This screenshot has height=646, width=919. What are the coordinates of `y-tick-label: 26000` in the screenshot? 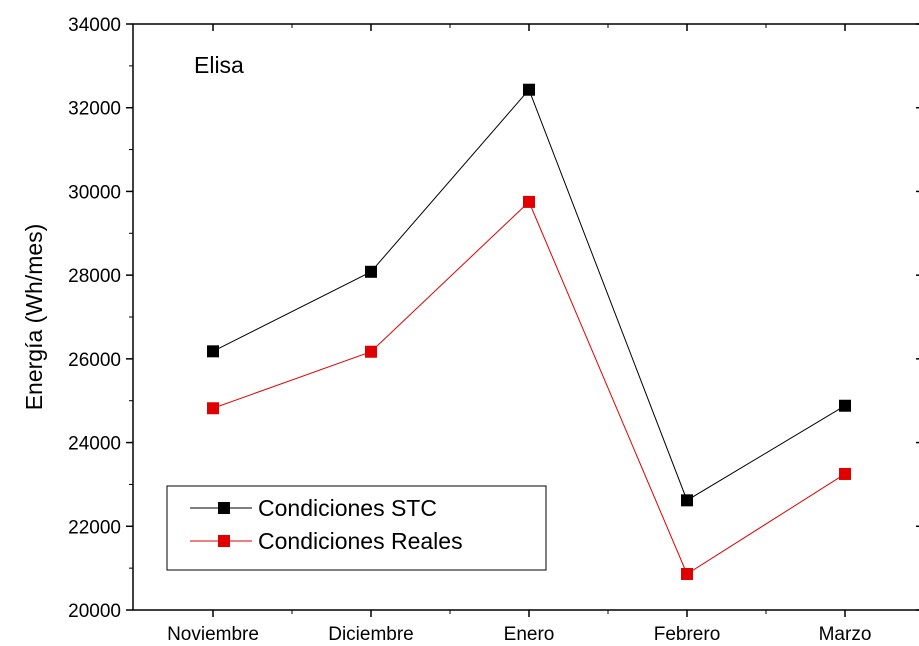 It's located at (94, 360).